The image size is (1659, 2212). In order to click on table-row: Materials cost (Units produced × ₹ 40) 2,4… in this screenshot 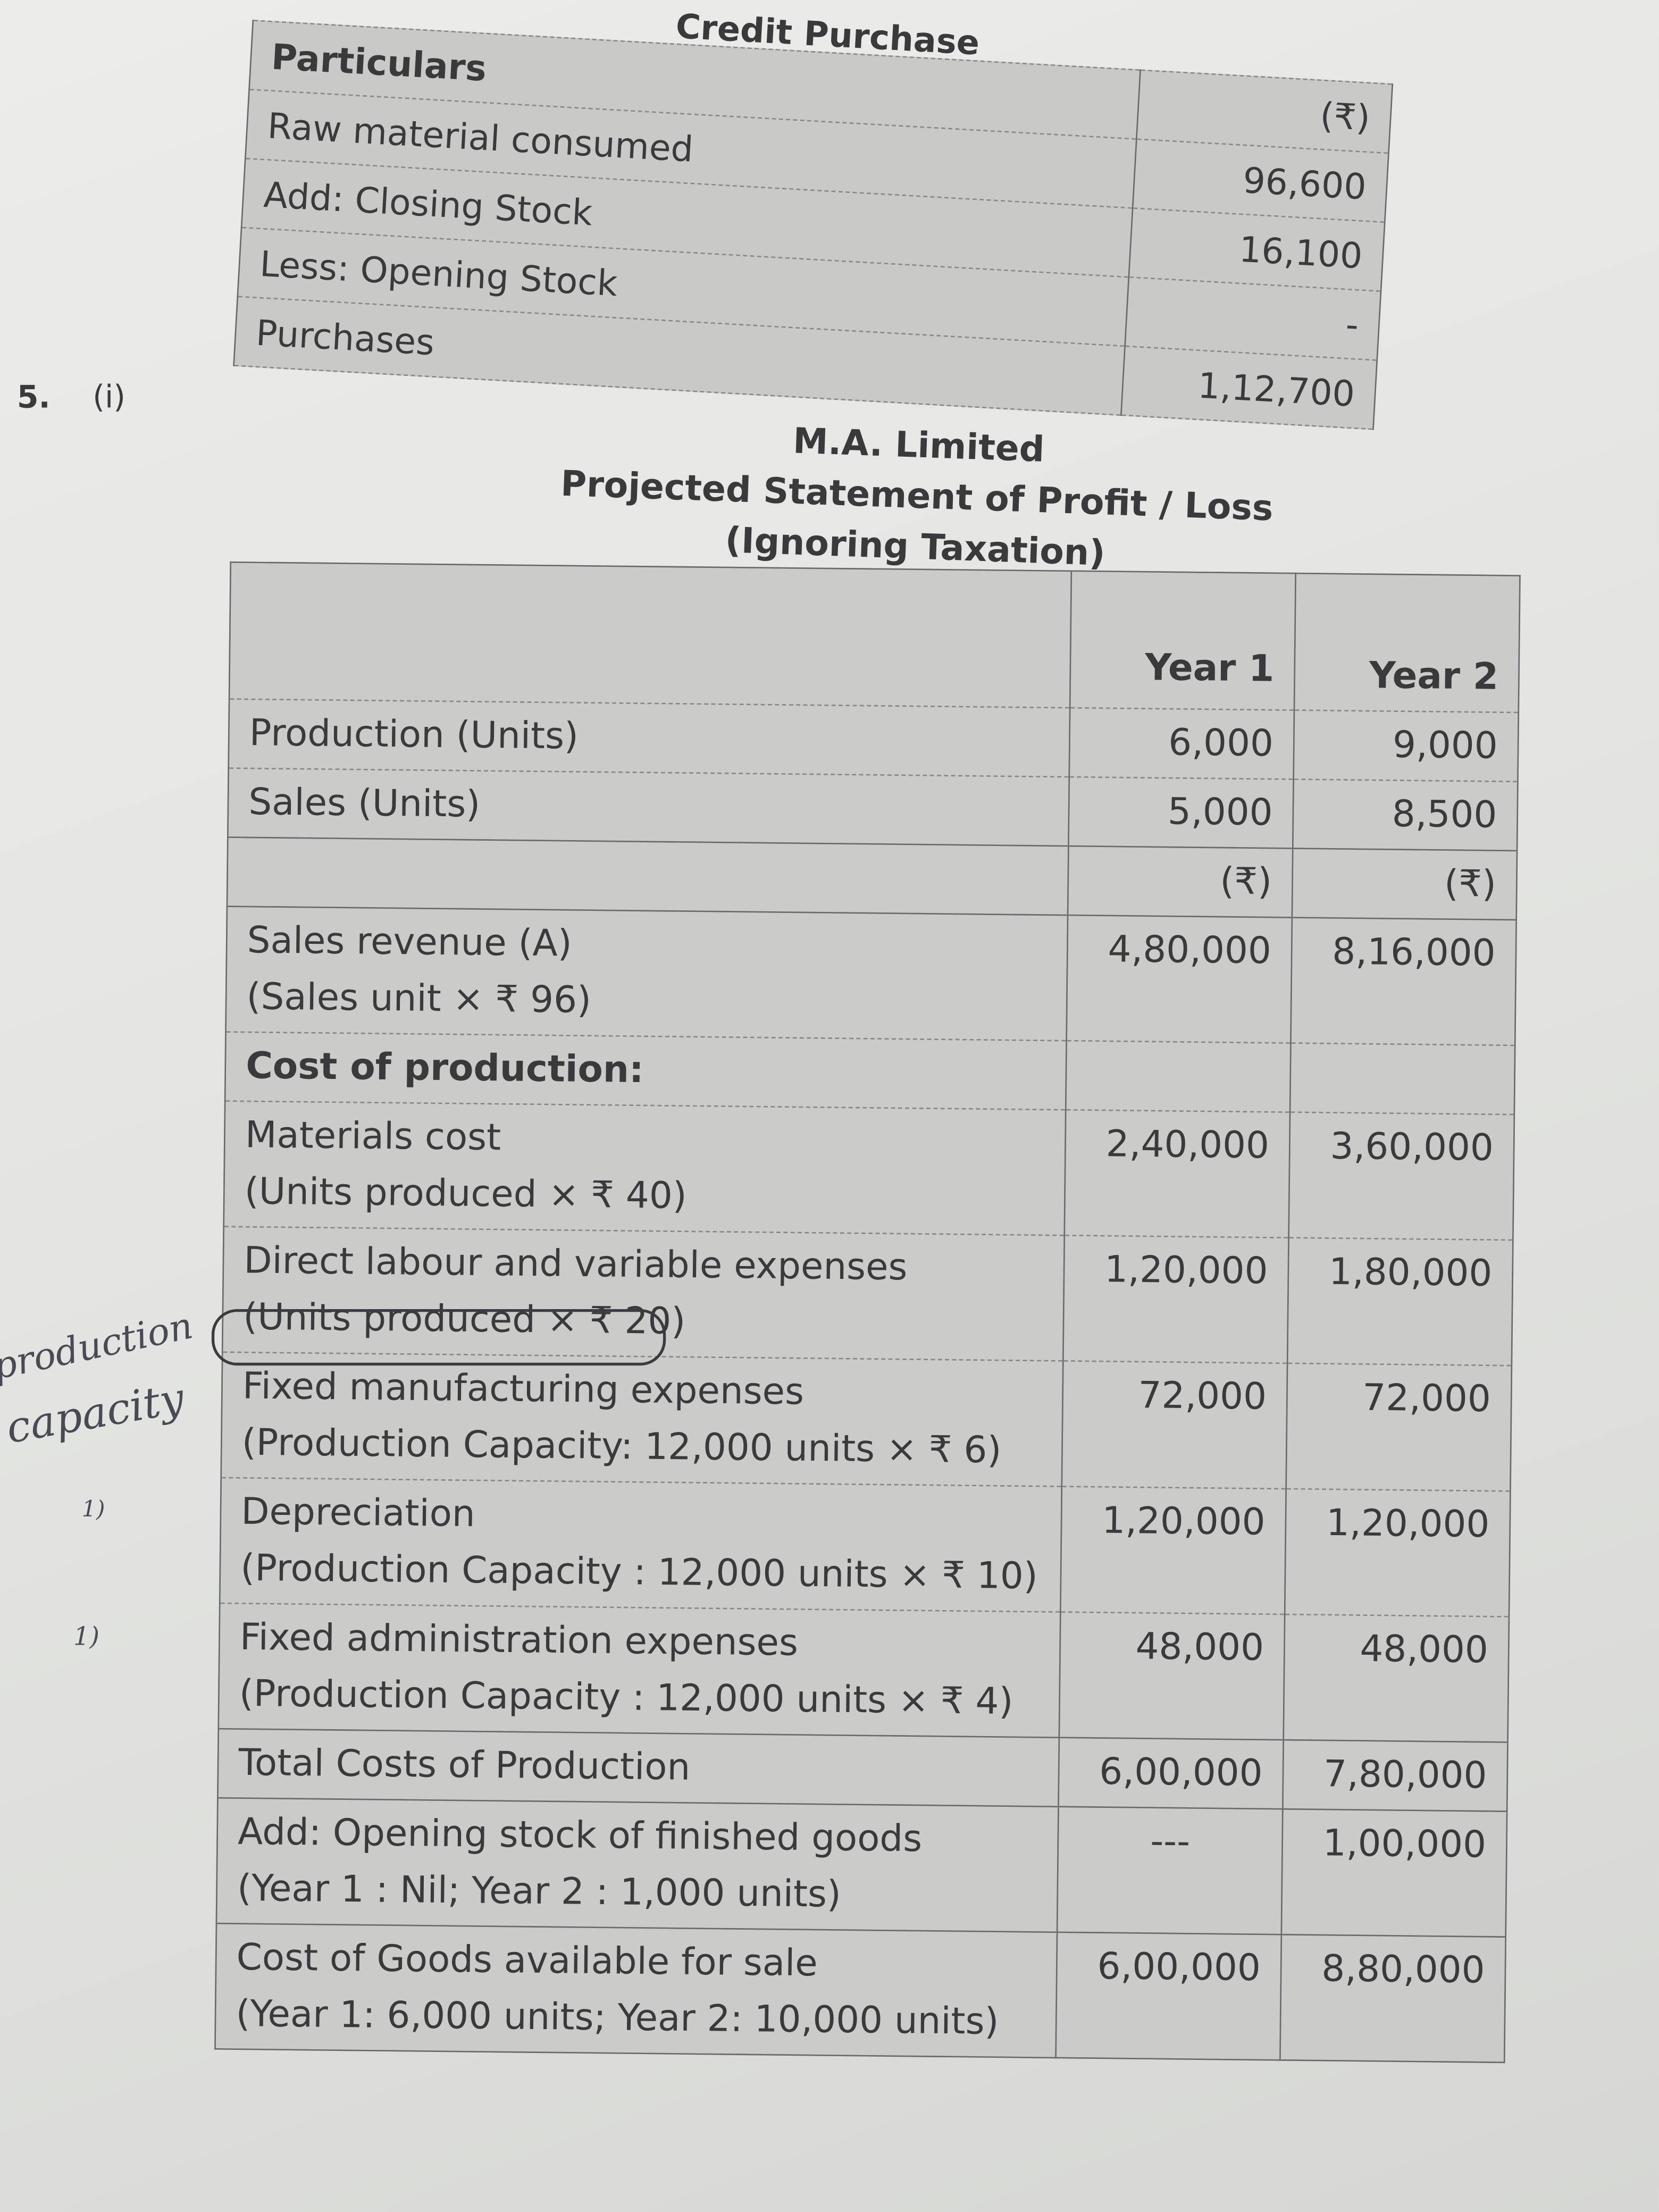, I will do `click(868, 1171)`.